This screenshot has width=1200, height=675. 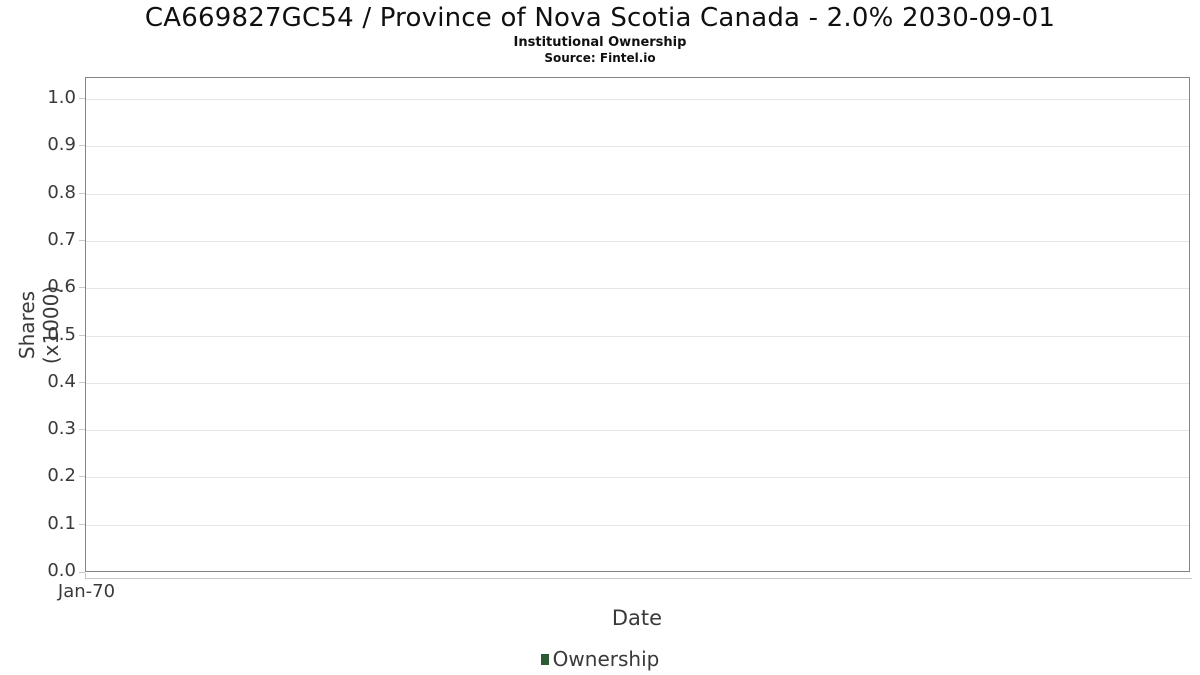 What do you see at coordinates (61, 475) in the screenshot?
I see `y-tick-label: 0.2` at bounding box center [61, 475].